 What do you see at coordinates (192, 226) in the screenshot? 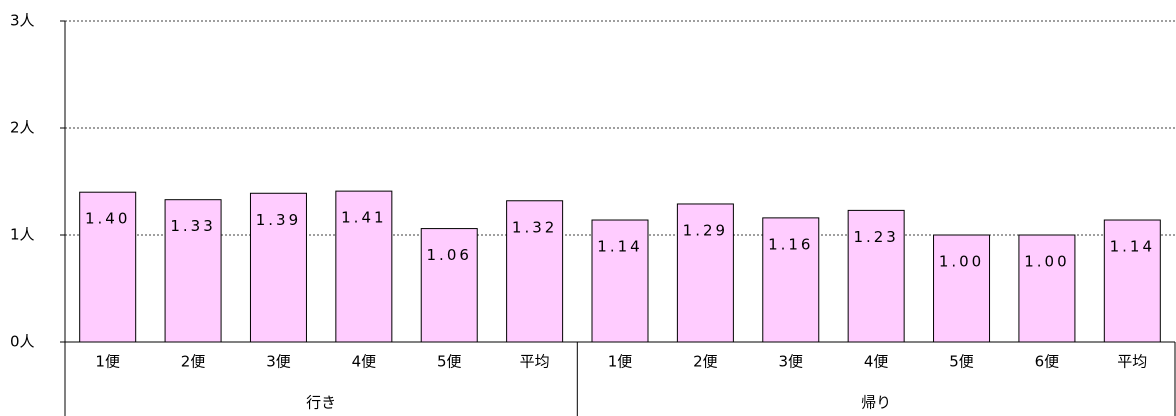
I see `value-label: 1.33` at bounding box center [192, 226].